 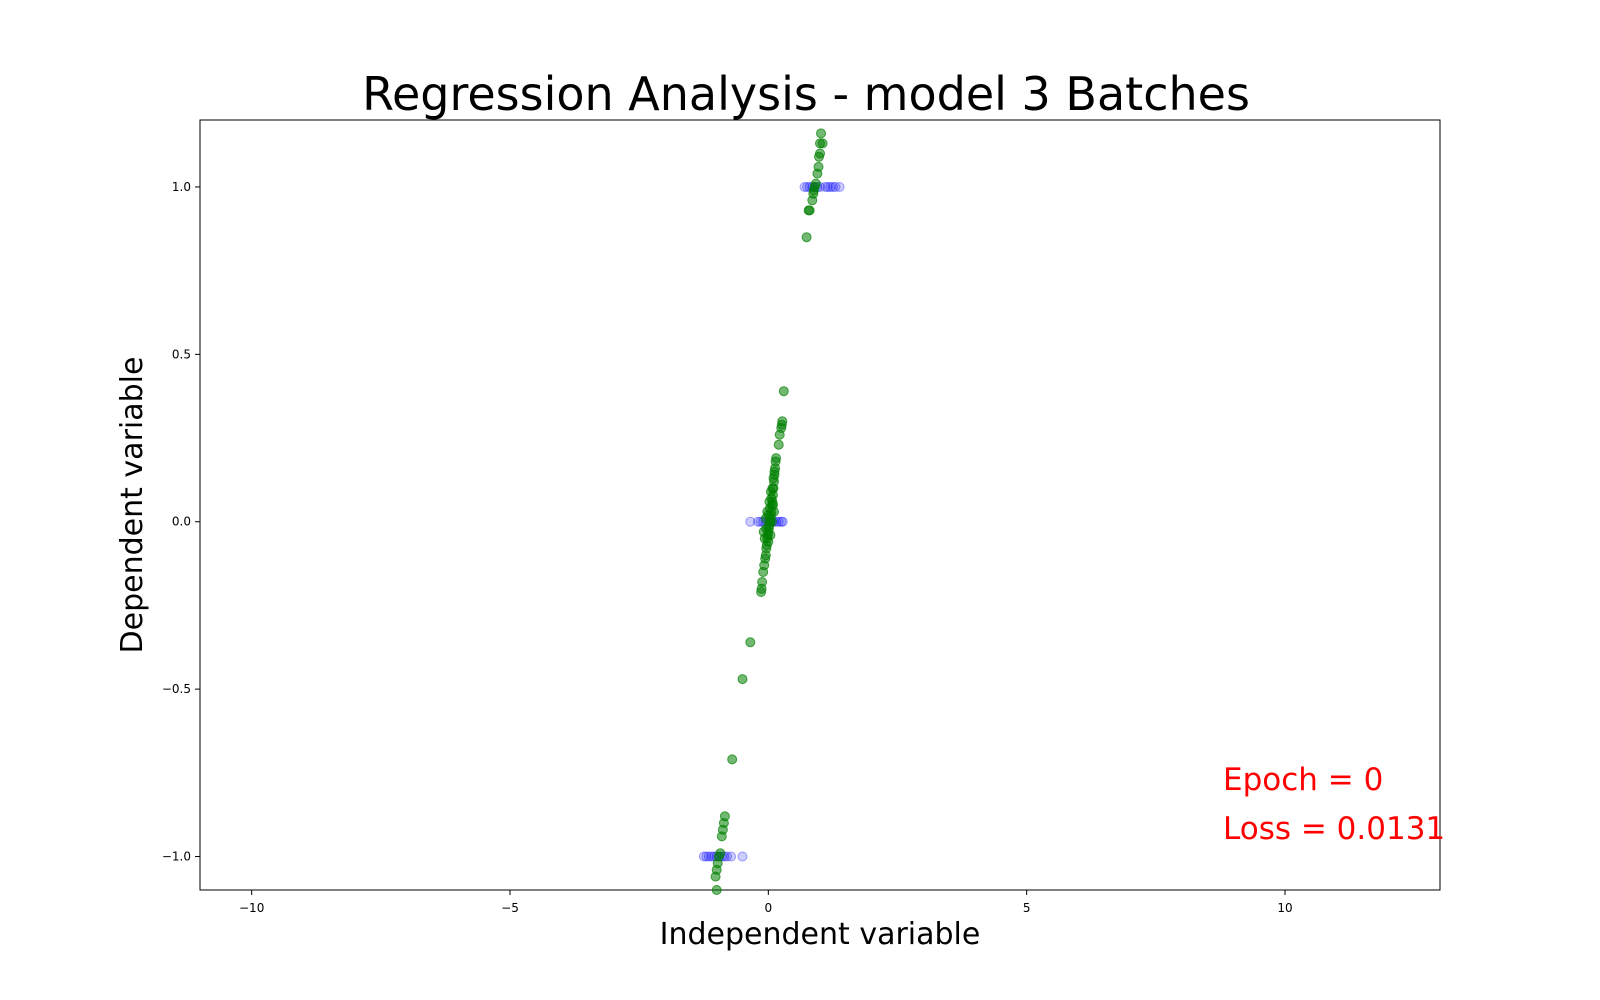 I want to click on y-tick-label: −1.0, so click(x=176, y=857).